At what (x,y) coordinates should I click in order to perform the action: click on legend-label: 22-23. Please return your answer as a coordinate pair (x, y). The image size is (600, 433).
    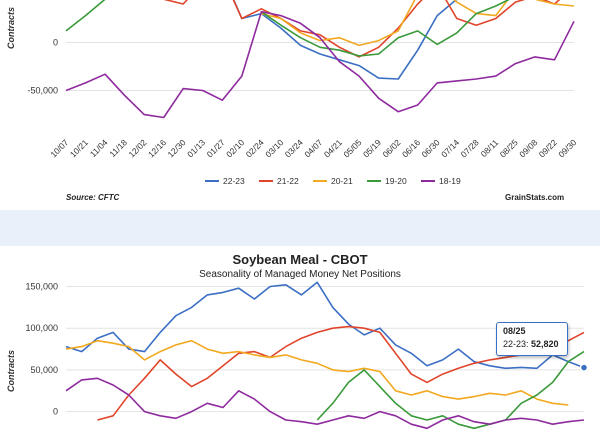
    Looking at the image, I should click on (234, 181).